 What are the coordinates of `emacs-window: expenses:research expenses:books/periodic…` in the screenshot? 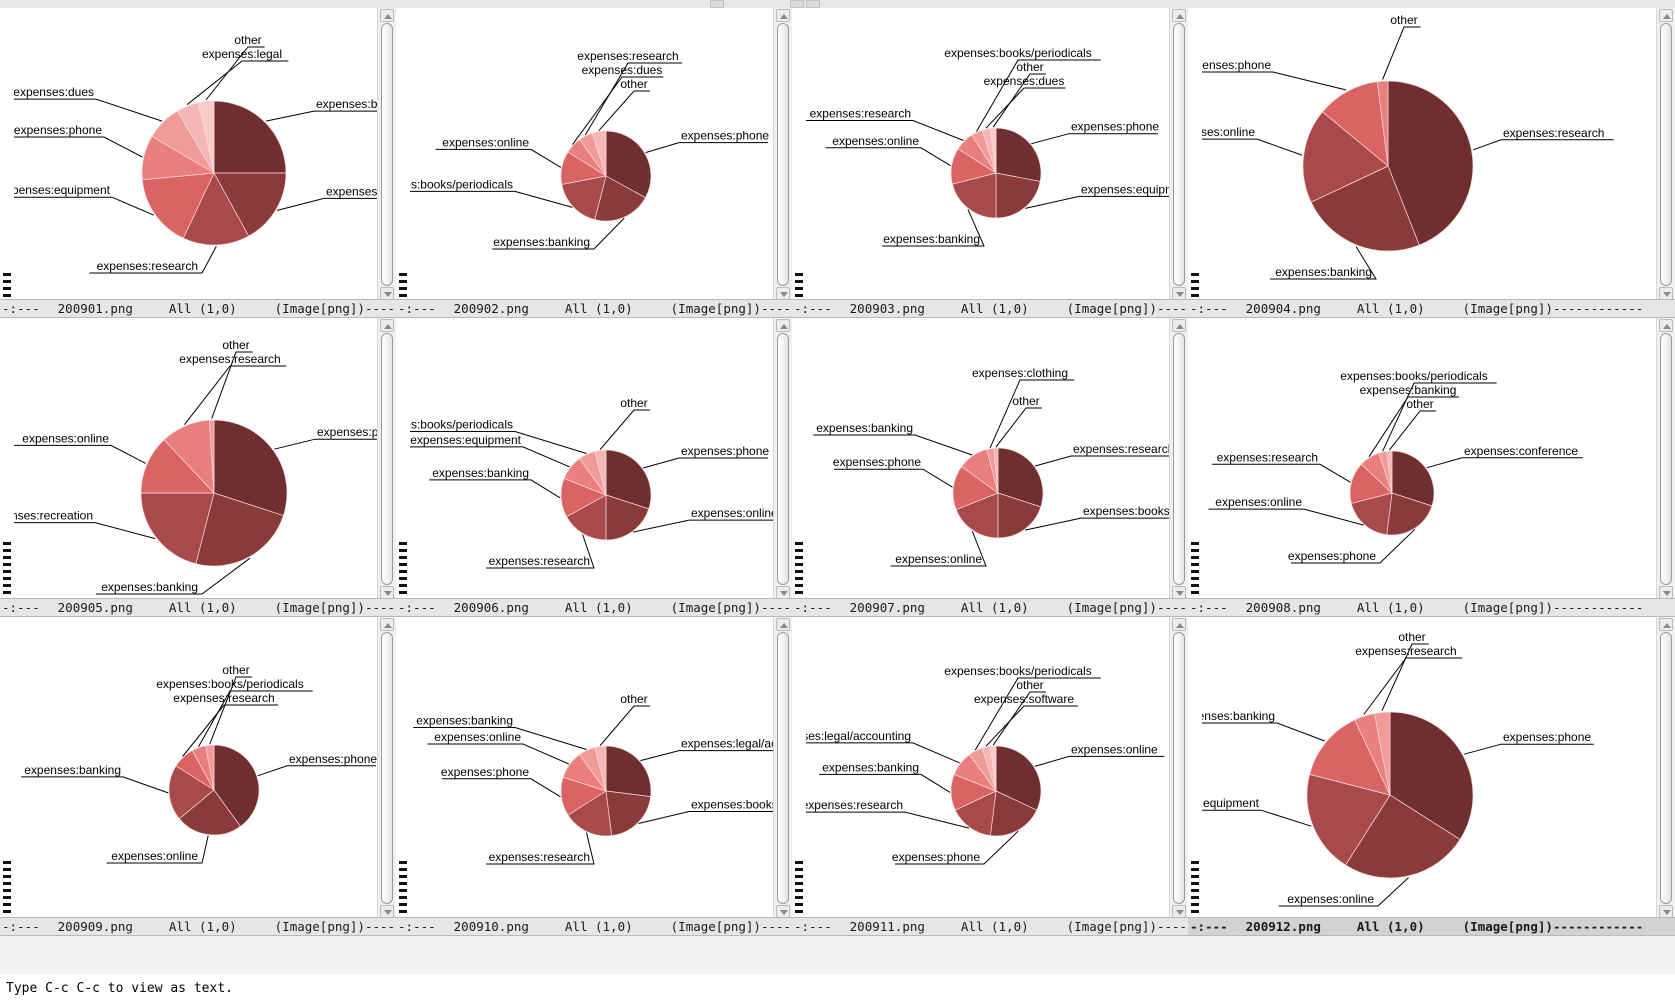 It's located at (990, 467).